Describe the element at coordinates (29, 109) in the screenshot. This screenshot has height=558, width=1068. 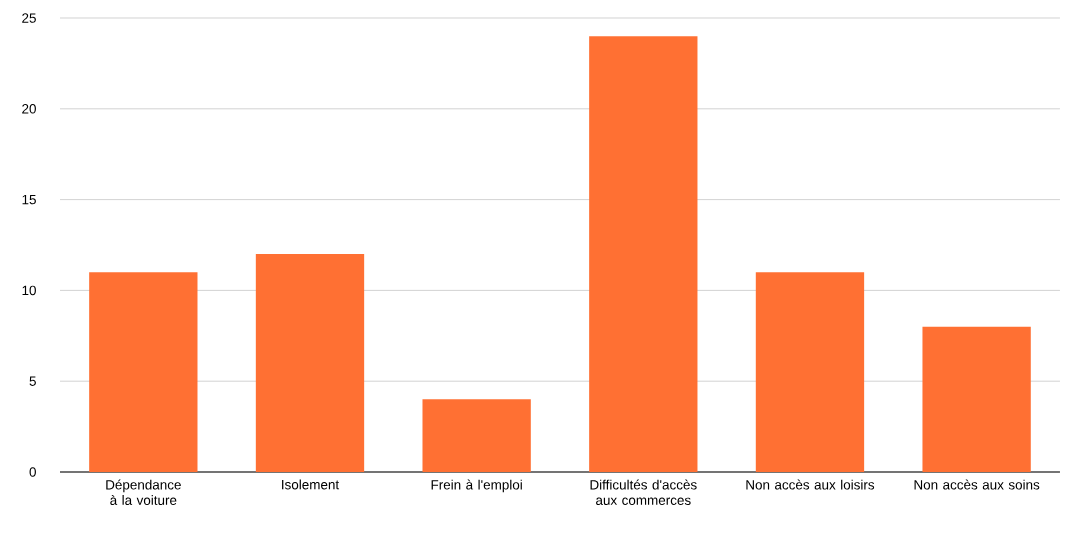
I see `y-tick-label: 20` at that location.